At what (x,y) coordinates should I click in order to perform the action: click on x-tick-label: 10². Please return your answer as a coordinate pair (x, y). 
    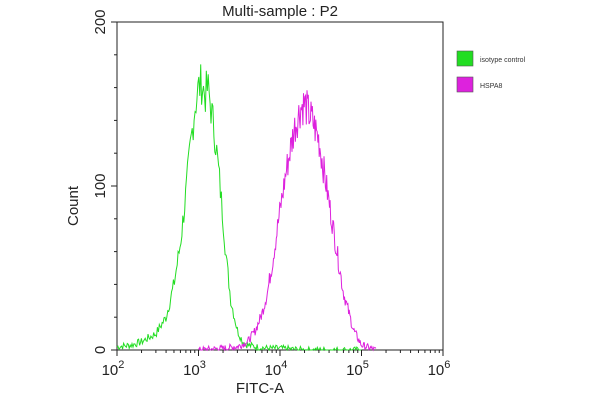
    Looking at the image, I should click on (113, 369).